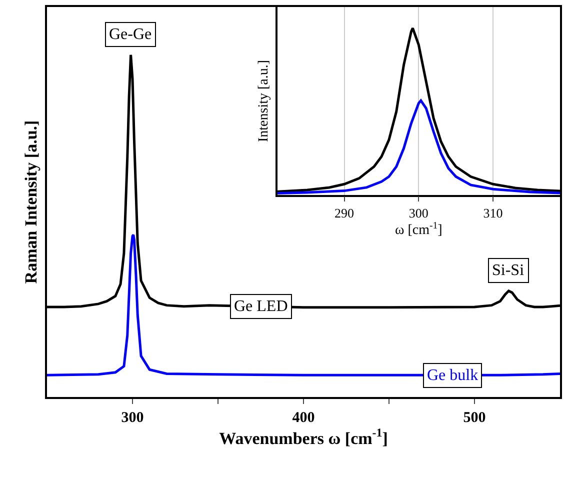 The image size is (564, 477). Describe the element at coordinates (418, 229) in the screenshot. I see `x-axis-title: ω [cm$^{-1}$]` at that location.